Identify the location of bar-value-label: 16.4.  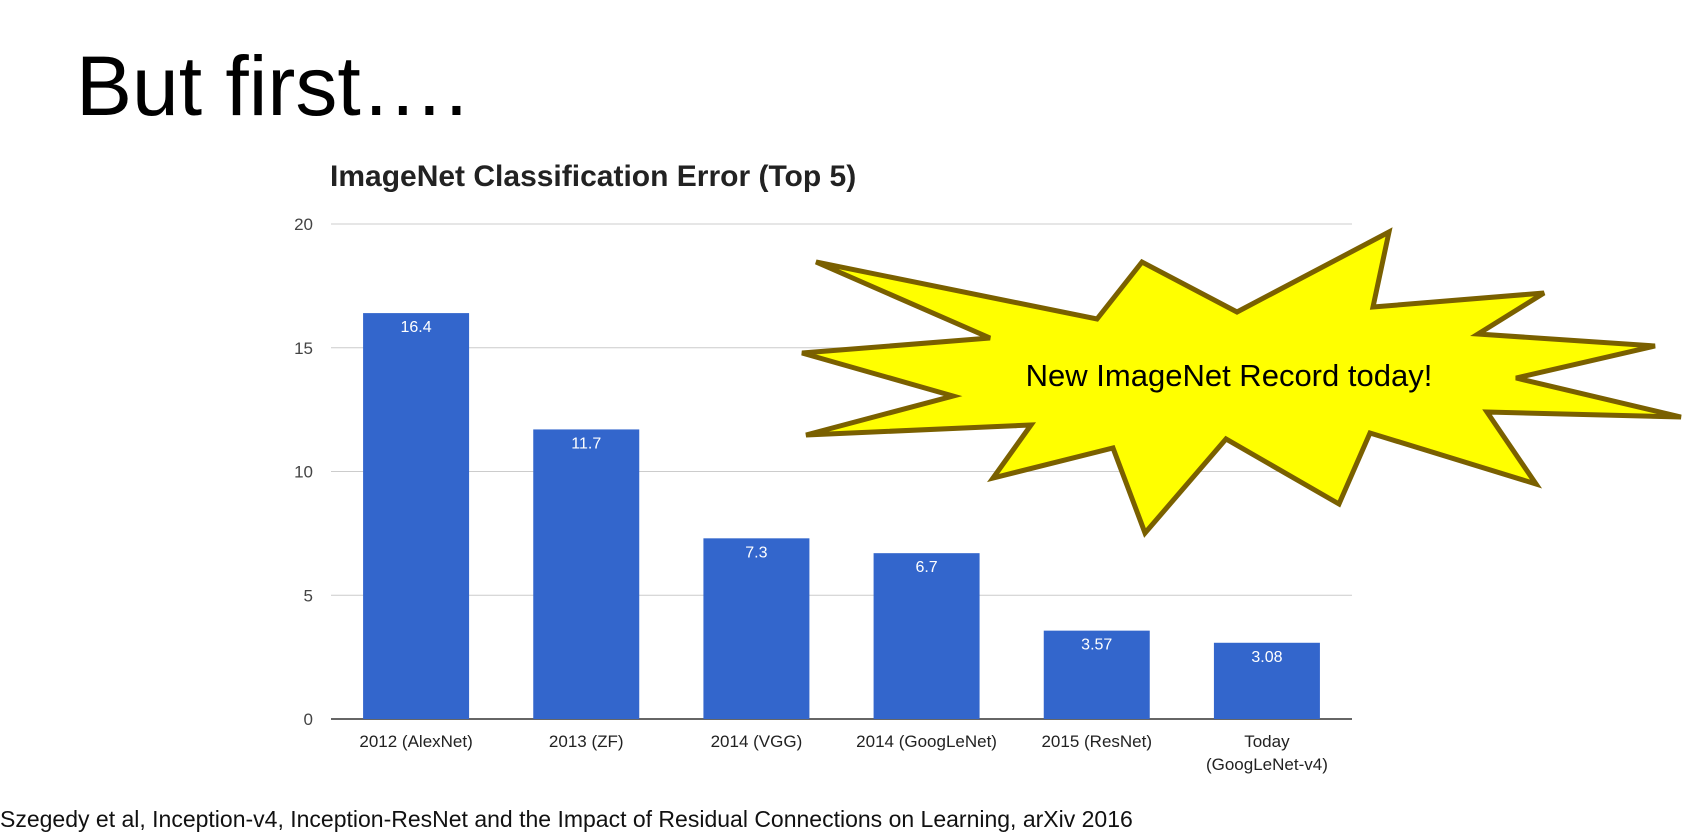
(416, 327).